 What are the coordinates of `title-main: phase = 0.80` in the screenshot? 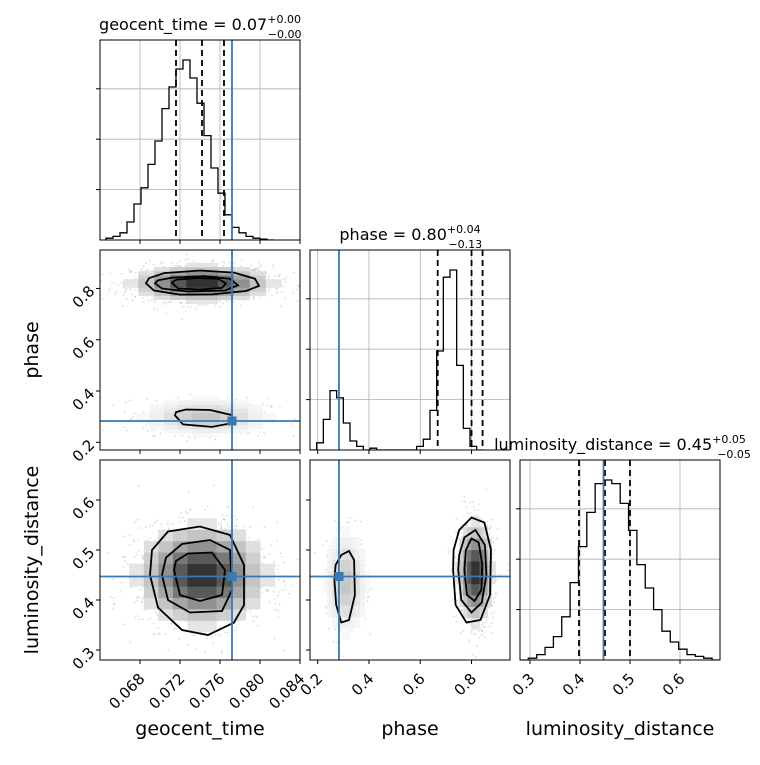 It's located at (392, 234).